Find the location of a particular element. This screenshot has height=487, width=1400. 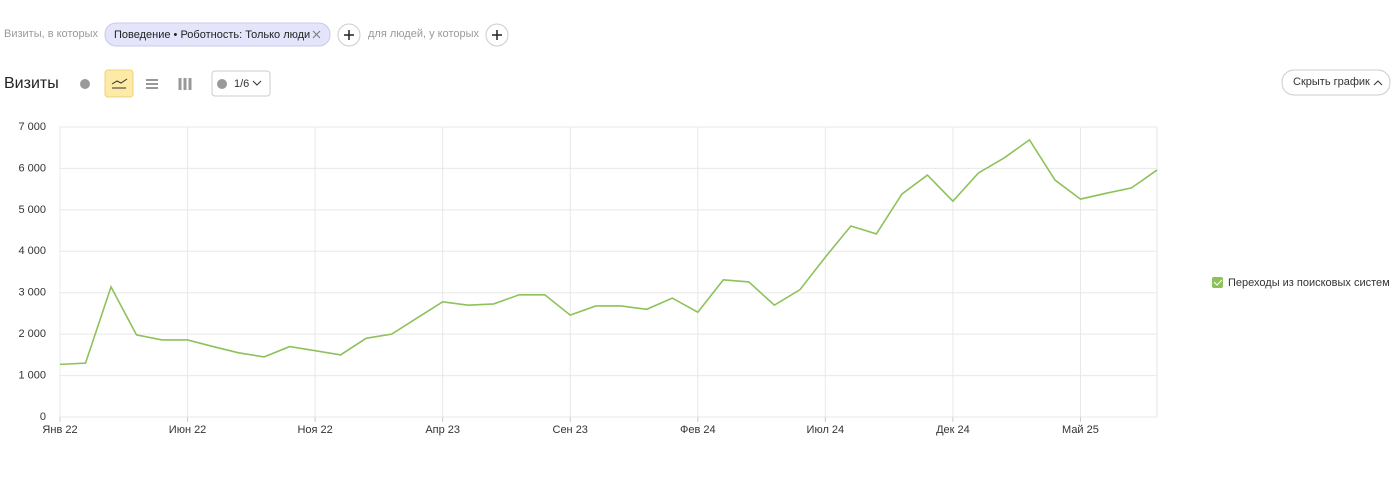

x-tick-label: Апр 23 is located at coordinates (442, 430).